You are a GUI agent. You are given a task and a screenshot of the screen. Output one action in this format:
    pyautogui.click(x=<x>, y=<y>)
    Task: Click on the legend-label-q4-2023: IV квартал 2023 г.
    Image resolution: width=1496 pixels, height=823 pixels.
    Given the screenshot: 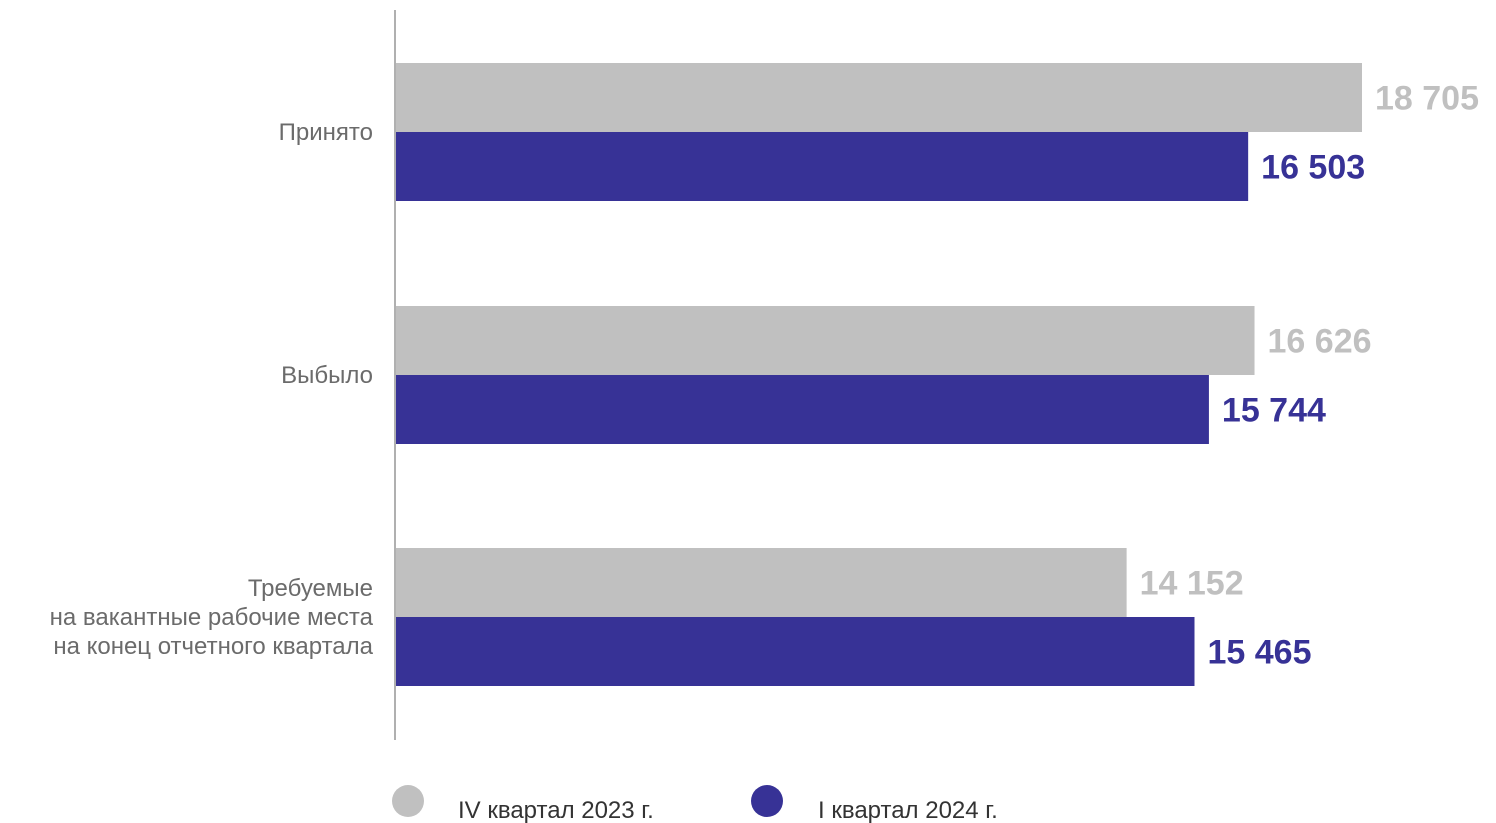 What is the action you would take?
    pyautogui.click(x=556, y=810)
    